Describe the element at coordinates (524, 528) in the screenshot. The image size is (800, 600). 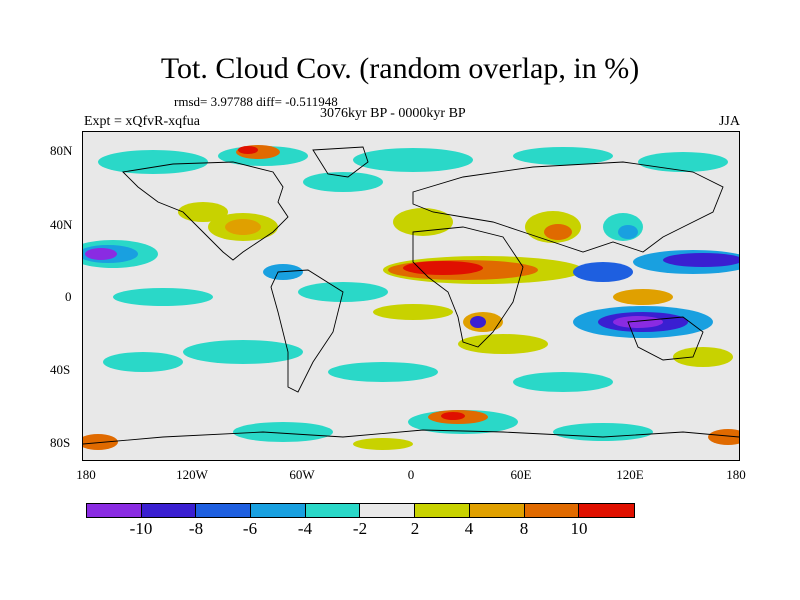
I see `colorbar-label: 8` at that location.